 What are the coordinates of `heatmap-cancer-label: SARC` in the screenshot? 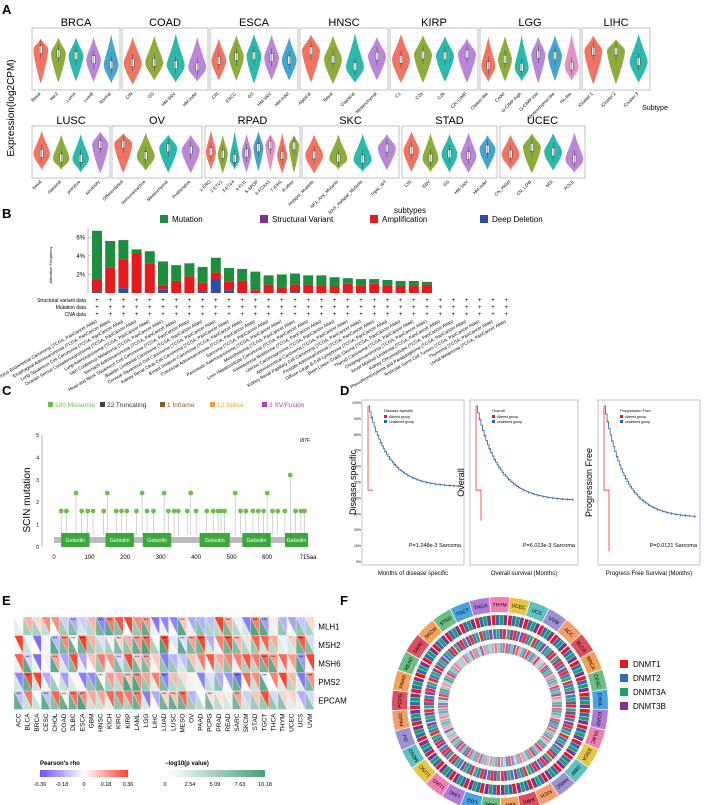 It's located at (237, 722).